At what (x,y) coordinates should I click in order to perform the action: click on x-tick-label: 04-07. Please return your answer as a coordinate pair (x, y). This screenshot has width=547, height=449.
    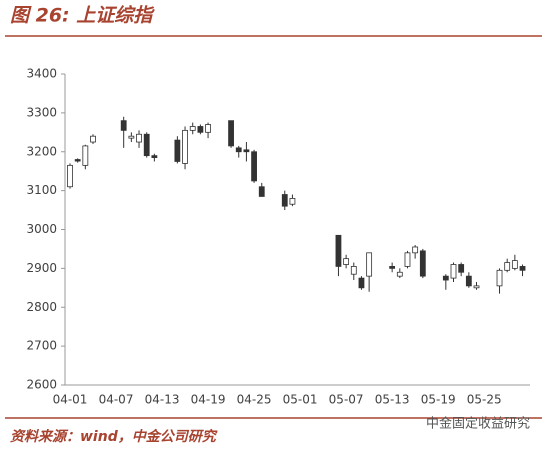
    Looking at the image, I should click on (116, 400).